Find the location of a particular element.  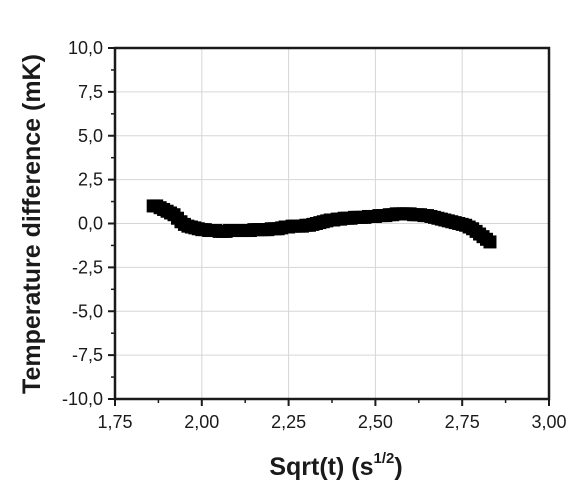

x-axis-title-end: ) is located at coordinates (398, 467).